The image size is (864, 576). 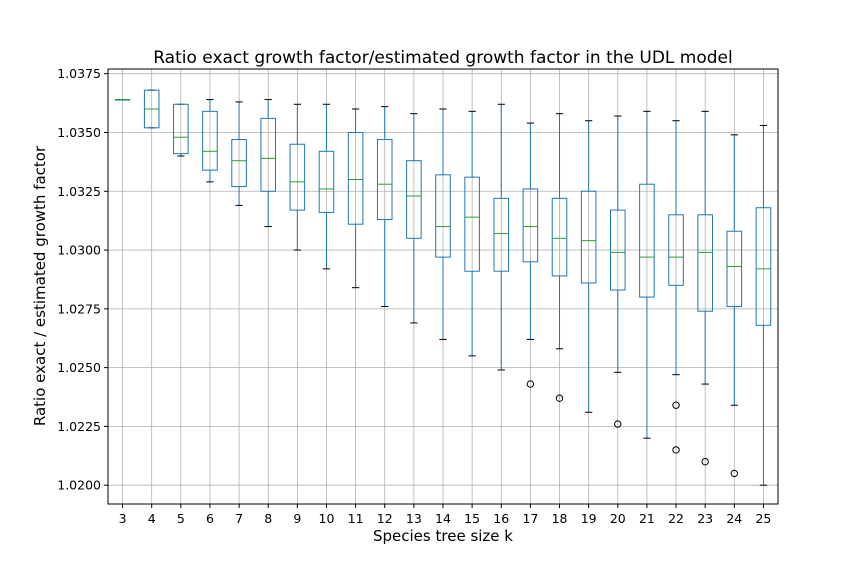 What do you see at coordinates (443, 536) in the screenshot?
I see `x-axis-label: Species tree size k` at bounding box center [443, 536].